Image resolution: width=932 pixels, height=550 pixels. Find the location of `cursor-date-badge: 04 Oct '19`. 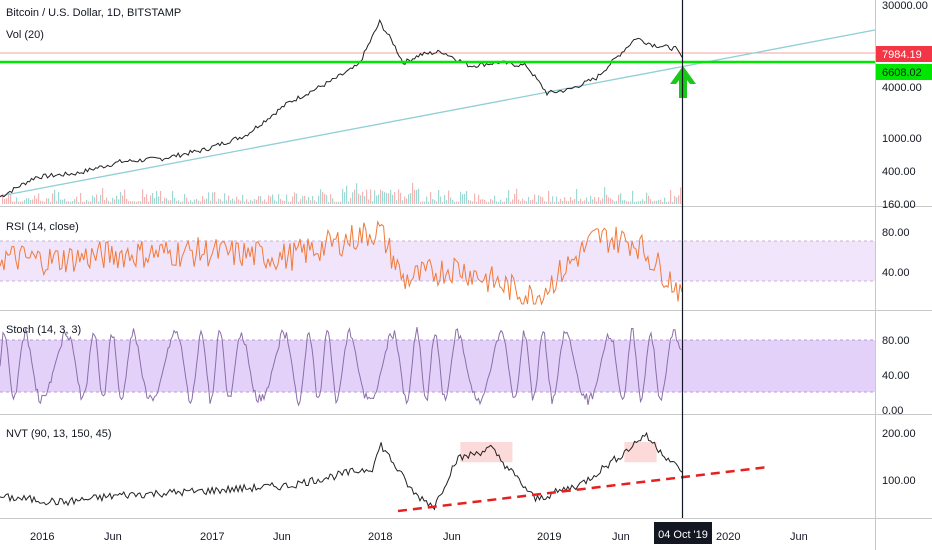

cursor-date-badge: 04 Oct '19 is located at coordinates (683, 533).